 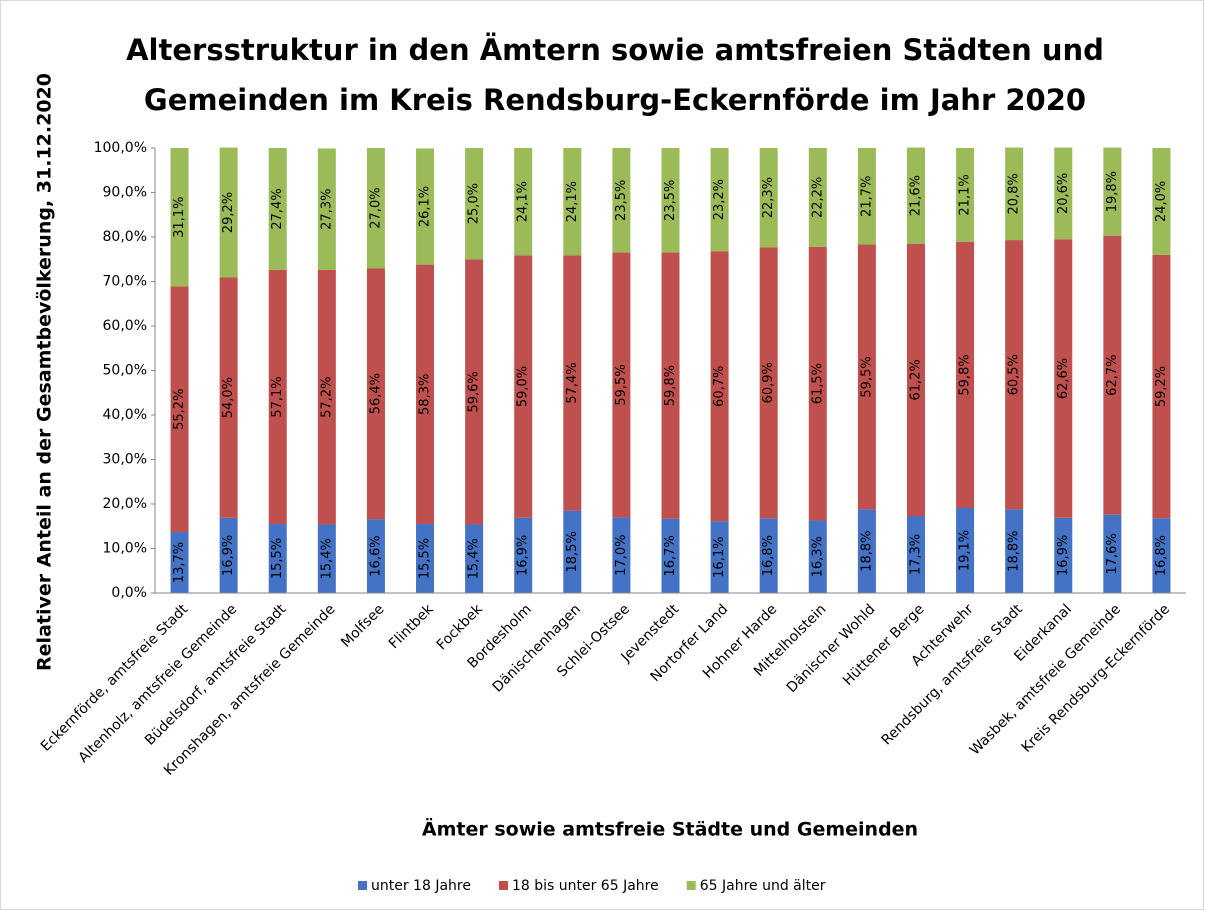 I want to click on y-tick-label: 70,0%, so click(x=125, y=282).